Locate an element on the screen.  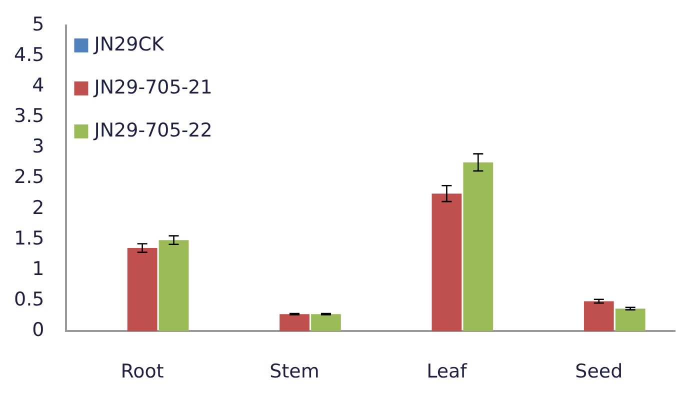
y-tick-label: 4.5 is located at coordinates (29, 55).